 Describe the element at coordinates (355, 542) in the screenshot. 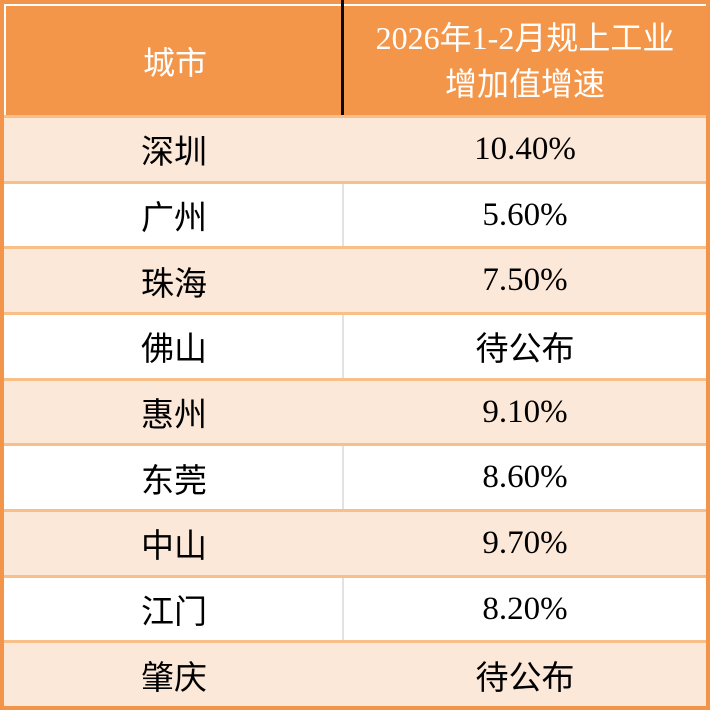

I see `table-row: 中山 9.70%` at that location.